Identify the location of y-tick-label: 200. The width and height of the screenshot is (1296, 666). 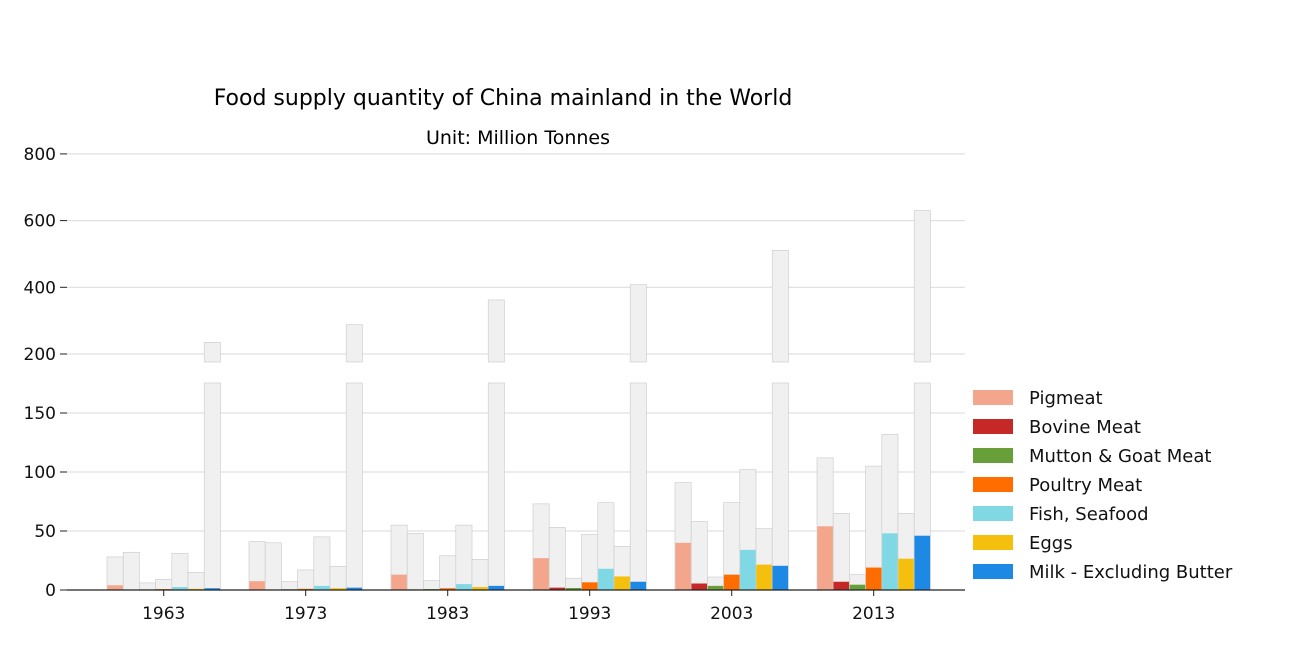
(40, 355).